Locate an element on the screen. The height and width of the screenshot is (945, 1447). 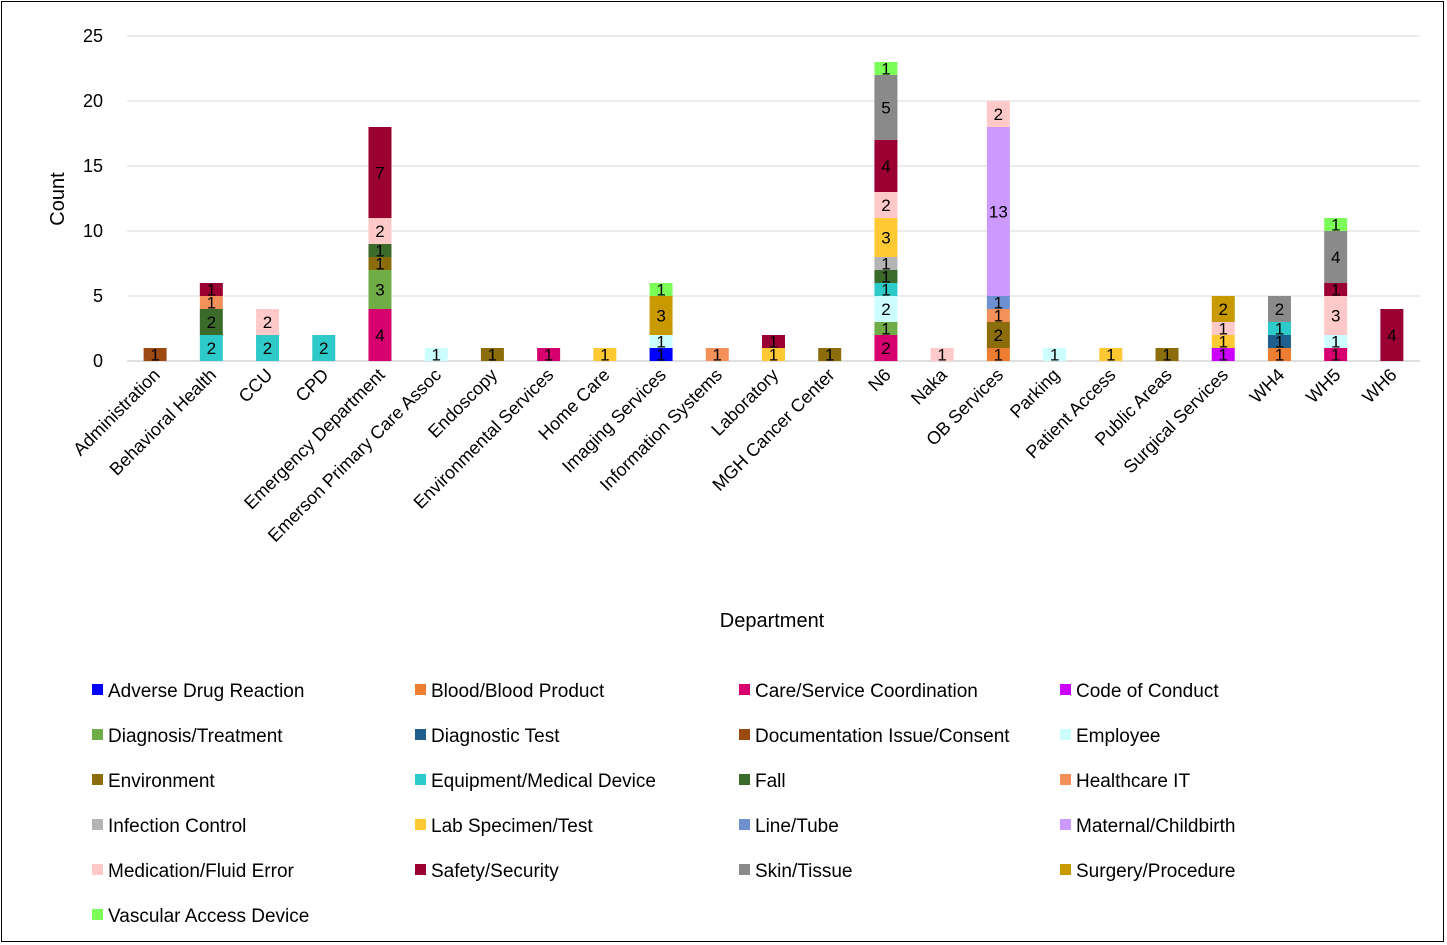
legend-entry: Code of Conduct is located at coordinates (1147, 691).